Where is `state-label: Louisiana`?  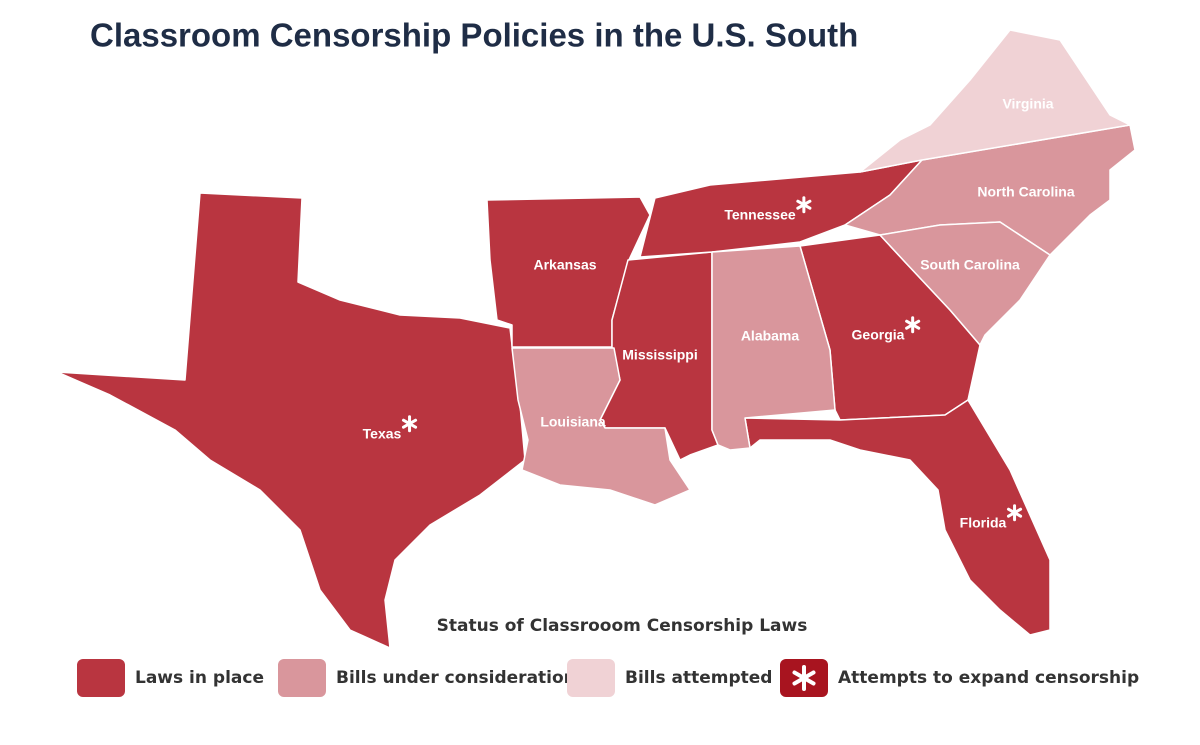
state-label: Louisiana is located at coordinates (573, 422).